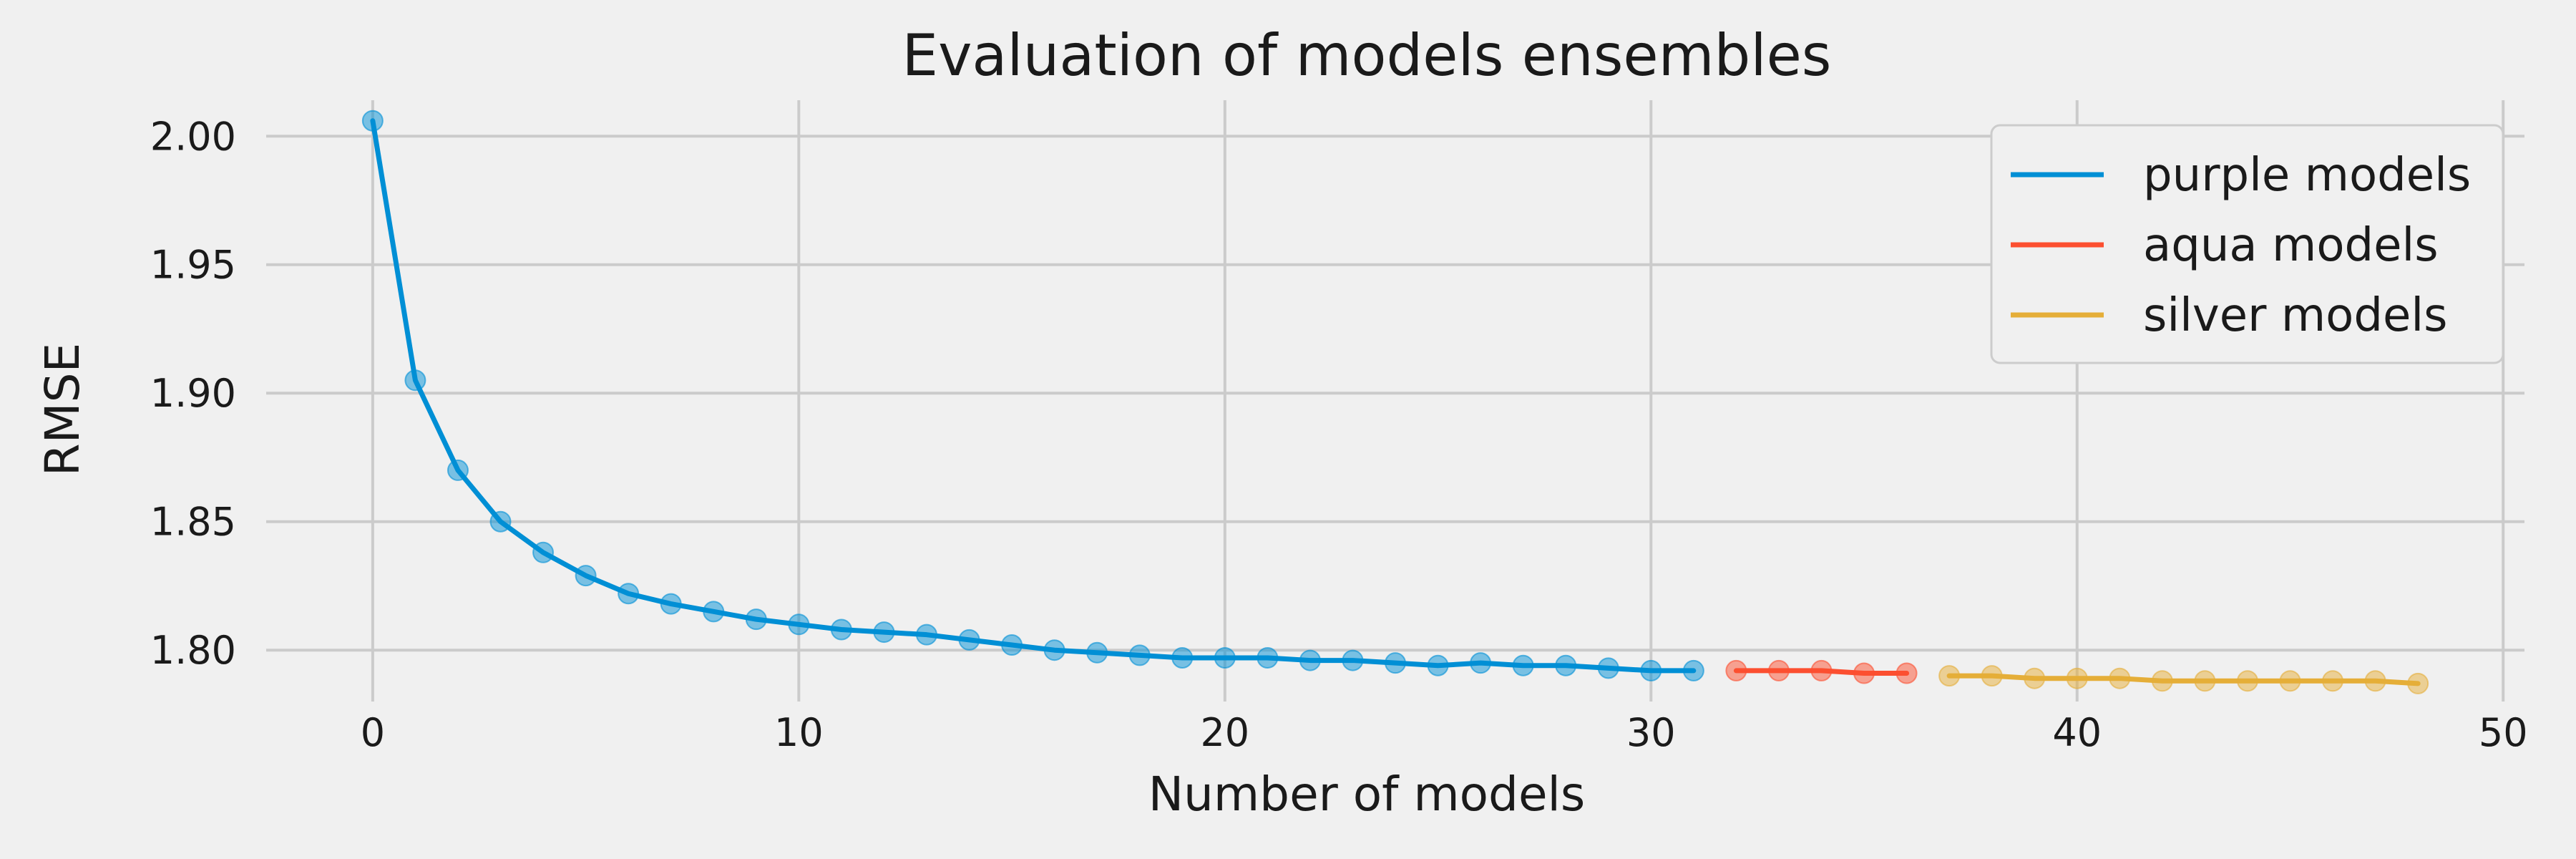  Describe the element at coordinates (2295, 315) in the screenshot. I see `legend-label: silver models` at that location.